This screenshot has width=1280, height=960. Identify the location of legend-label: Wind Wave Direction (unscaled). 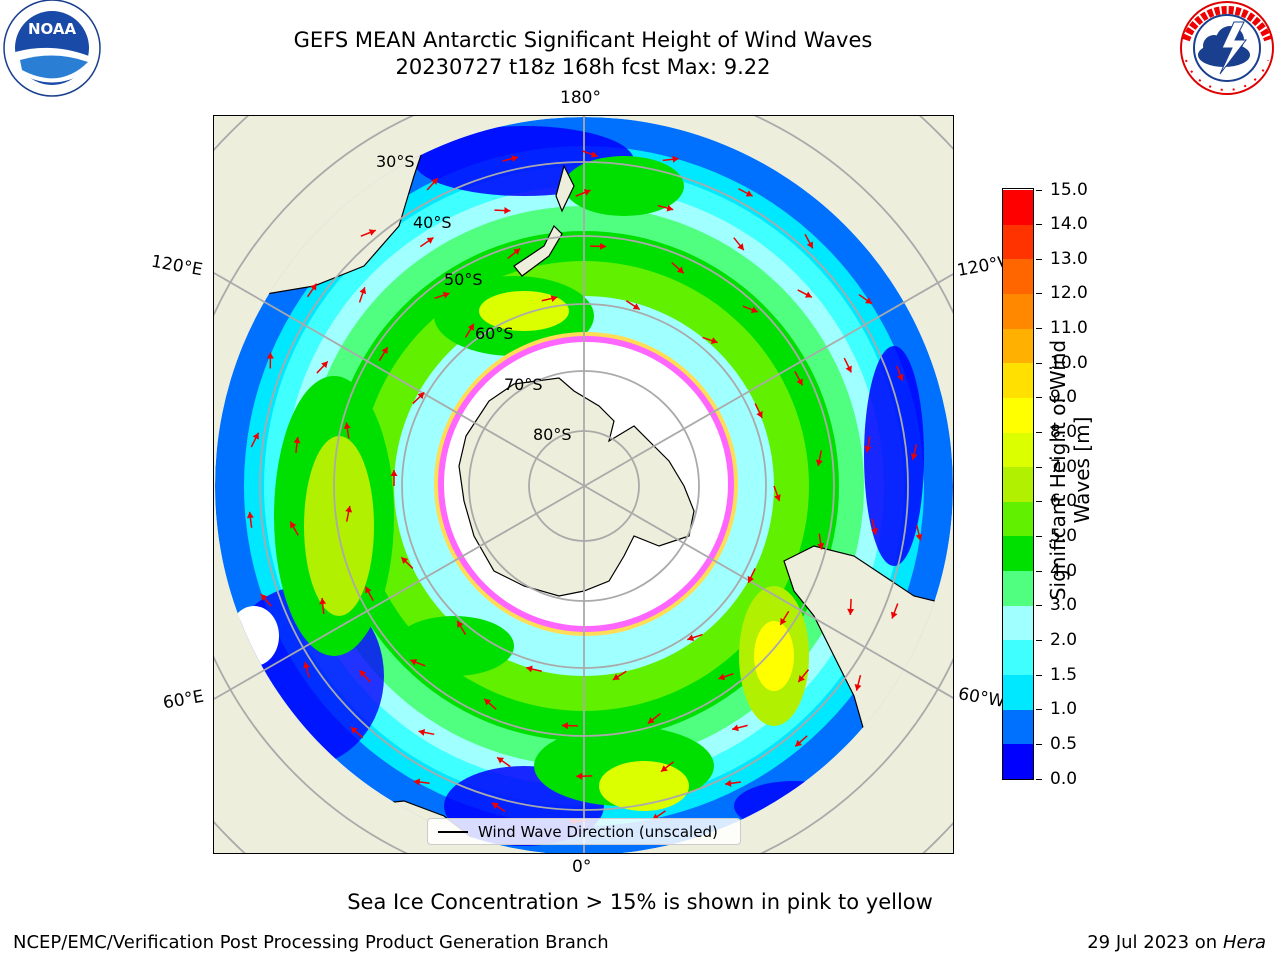
(598, 832).